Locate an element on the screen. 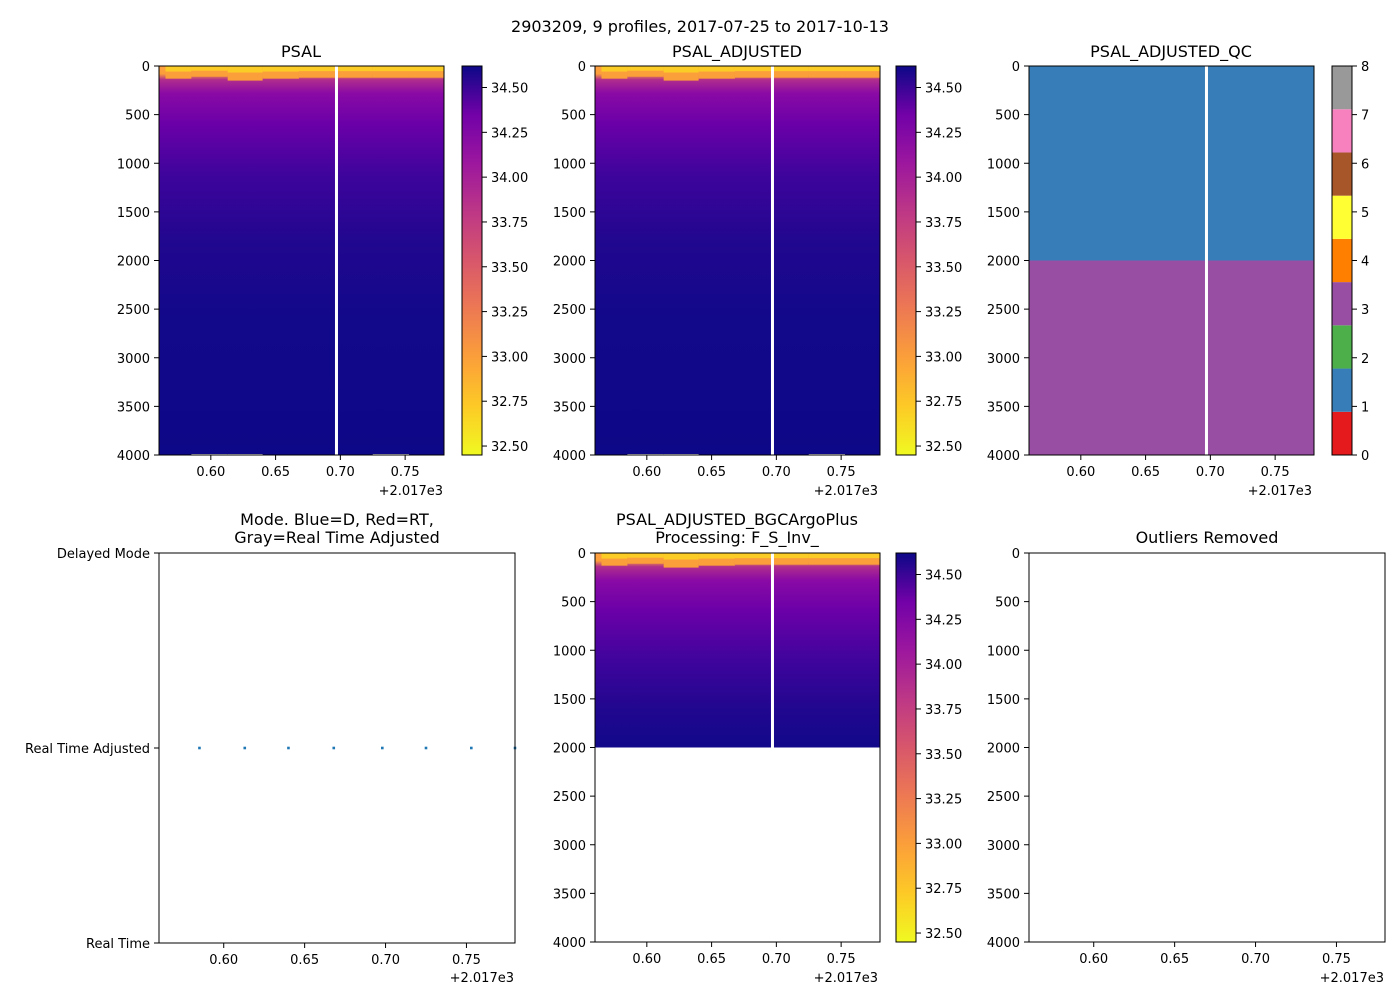  panel-psal-adjusted-cbar-tick-label: 33.25 is located at coordinates (943, 313).